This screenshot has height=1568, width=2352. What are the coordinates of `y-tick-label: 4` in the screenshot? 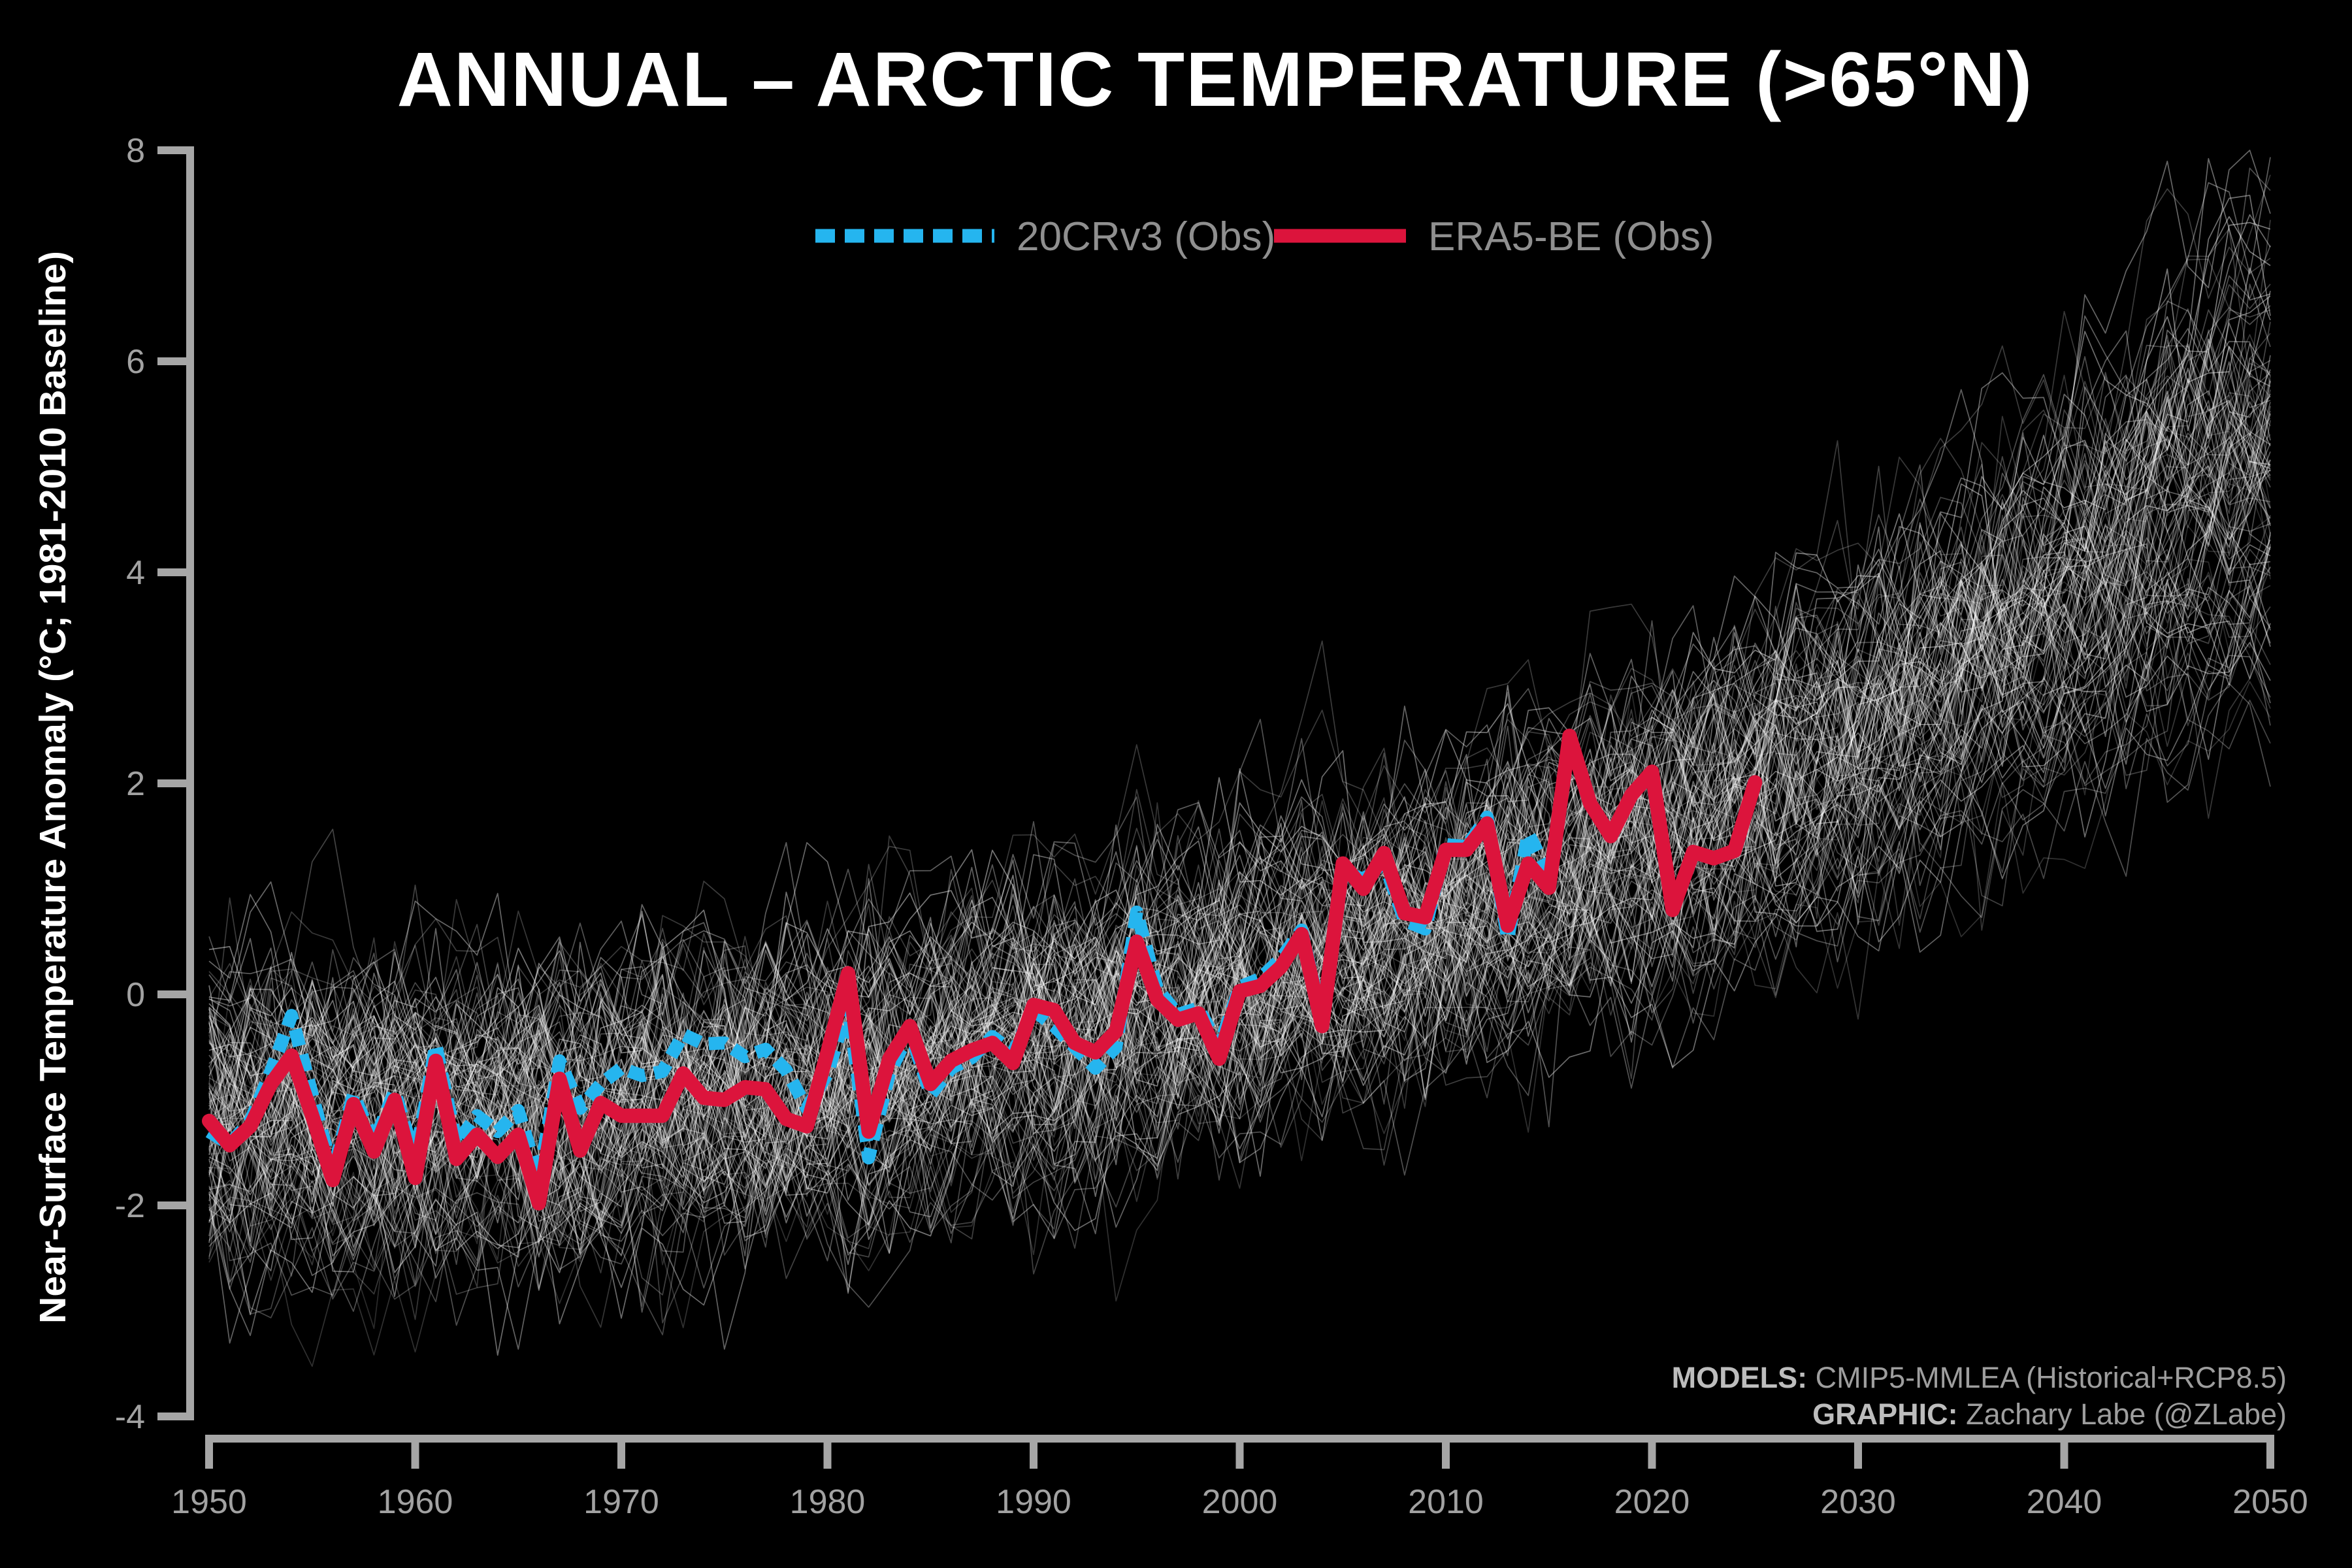 It's located at (135, 573).